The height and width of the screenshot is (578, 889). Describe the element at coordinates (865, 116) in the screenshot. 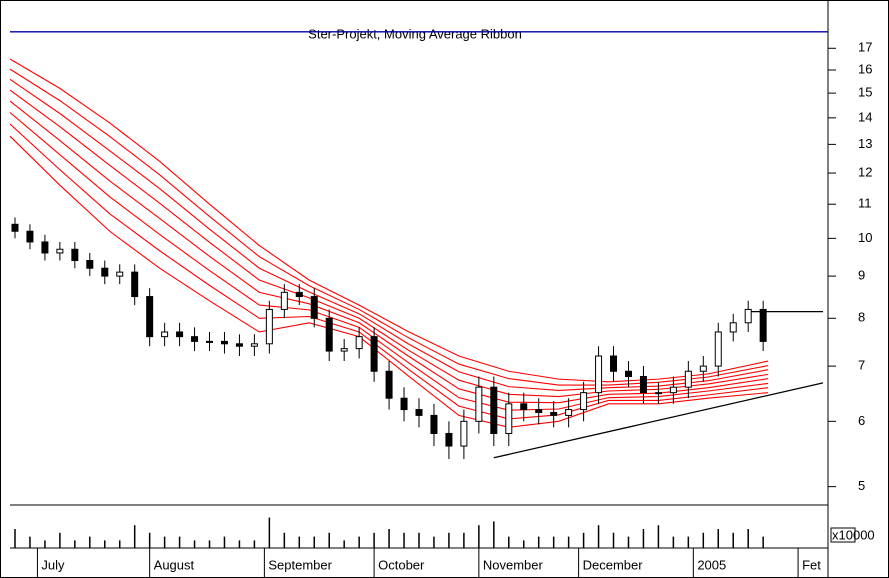

I see `y-tick-label: 14` at that location.